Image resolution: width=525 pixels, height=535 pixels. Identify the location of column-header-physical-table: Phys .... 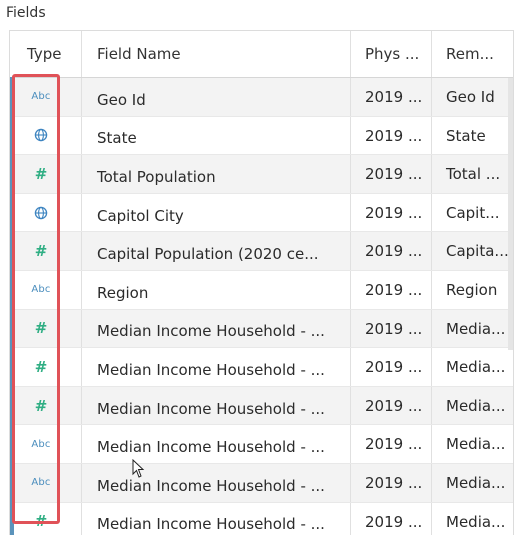
(391, 54).